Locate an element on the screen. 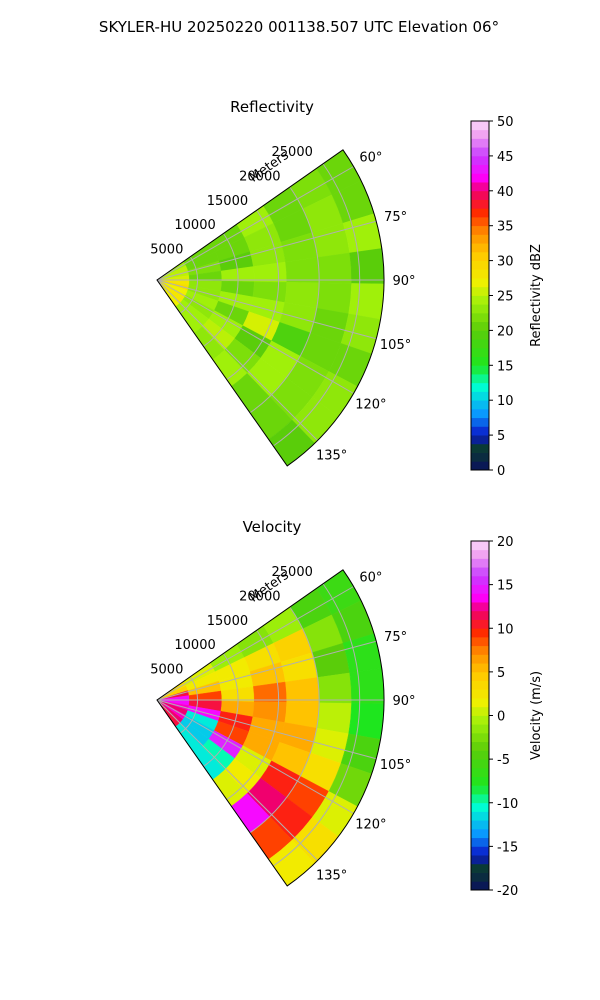 This screenshot has width=600, height=1000. colorbar-tick-label: -10 is located at coordinates (507, 804).